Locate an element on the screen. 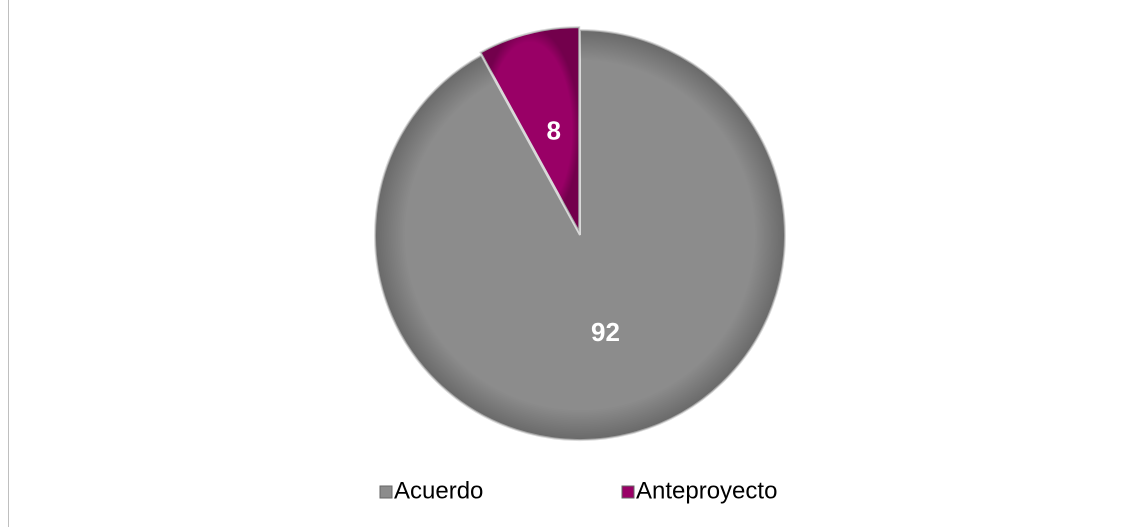 The image size is (1140, 527). data-label: 8 is located at coordinates (554, 131).